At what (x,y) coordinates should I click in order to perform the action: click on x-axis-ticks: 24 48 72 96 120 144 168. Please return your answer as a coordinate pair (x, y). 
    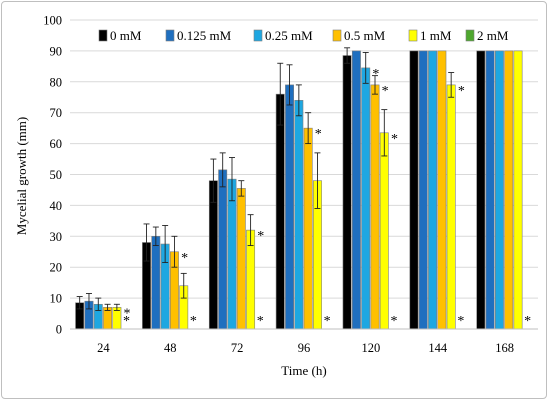
    Looking at the image, I should click on (305, 348).